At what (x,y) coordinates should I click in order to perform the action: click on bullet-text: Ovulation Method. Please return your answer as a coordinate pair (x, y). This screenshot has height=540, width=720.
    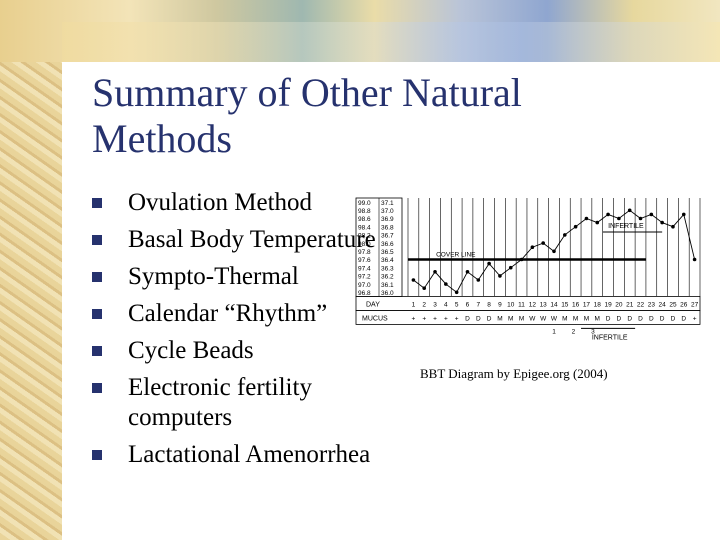
    Looking at the image, I should click on (220, 202).